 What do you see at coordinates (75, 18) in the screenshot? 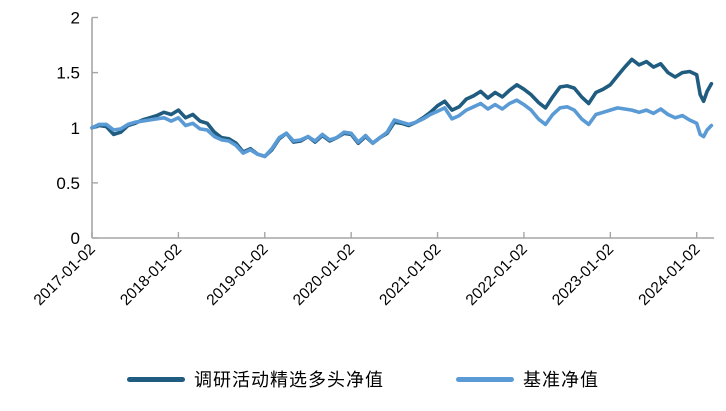
I see `y-tick-label: 2` at bounding box center [75, 18].